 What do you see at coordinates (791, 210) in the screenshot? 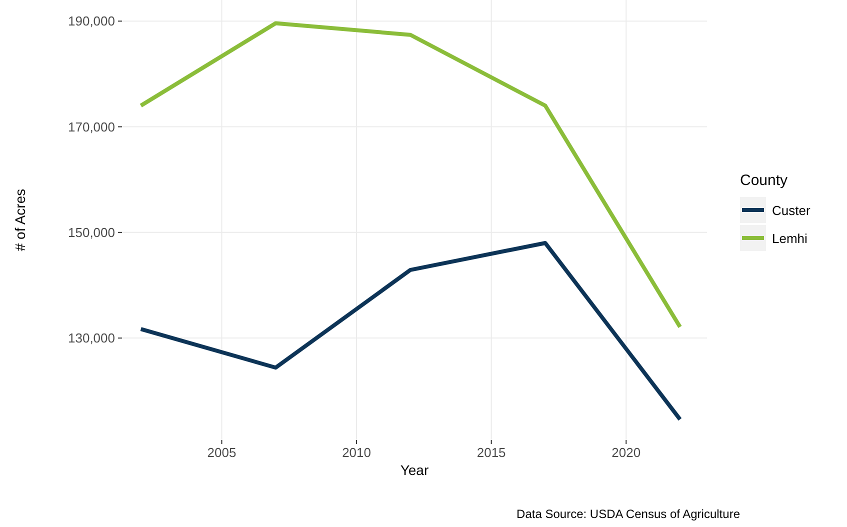
I see `legend-label: Custer` at bounding box center [791, 210].